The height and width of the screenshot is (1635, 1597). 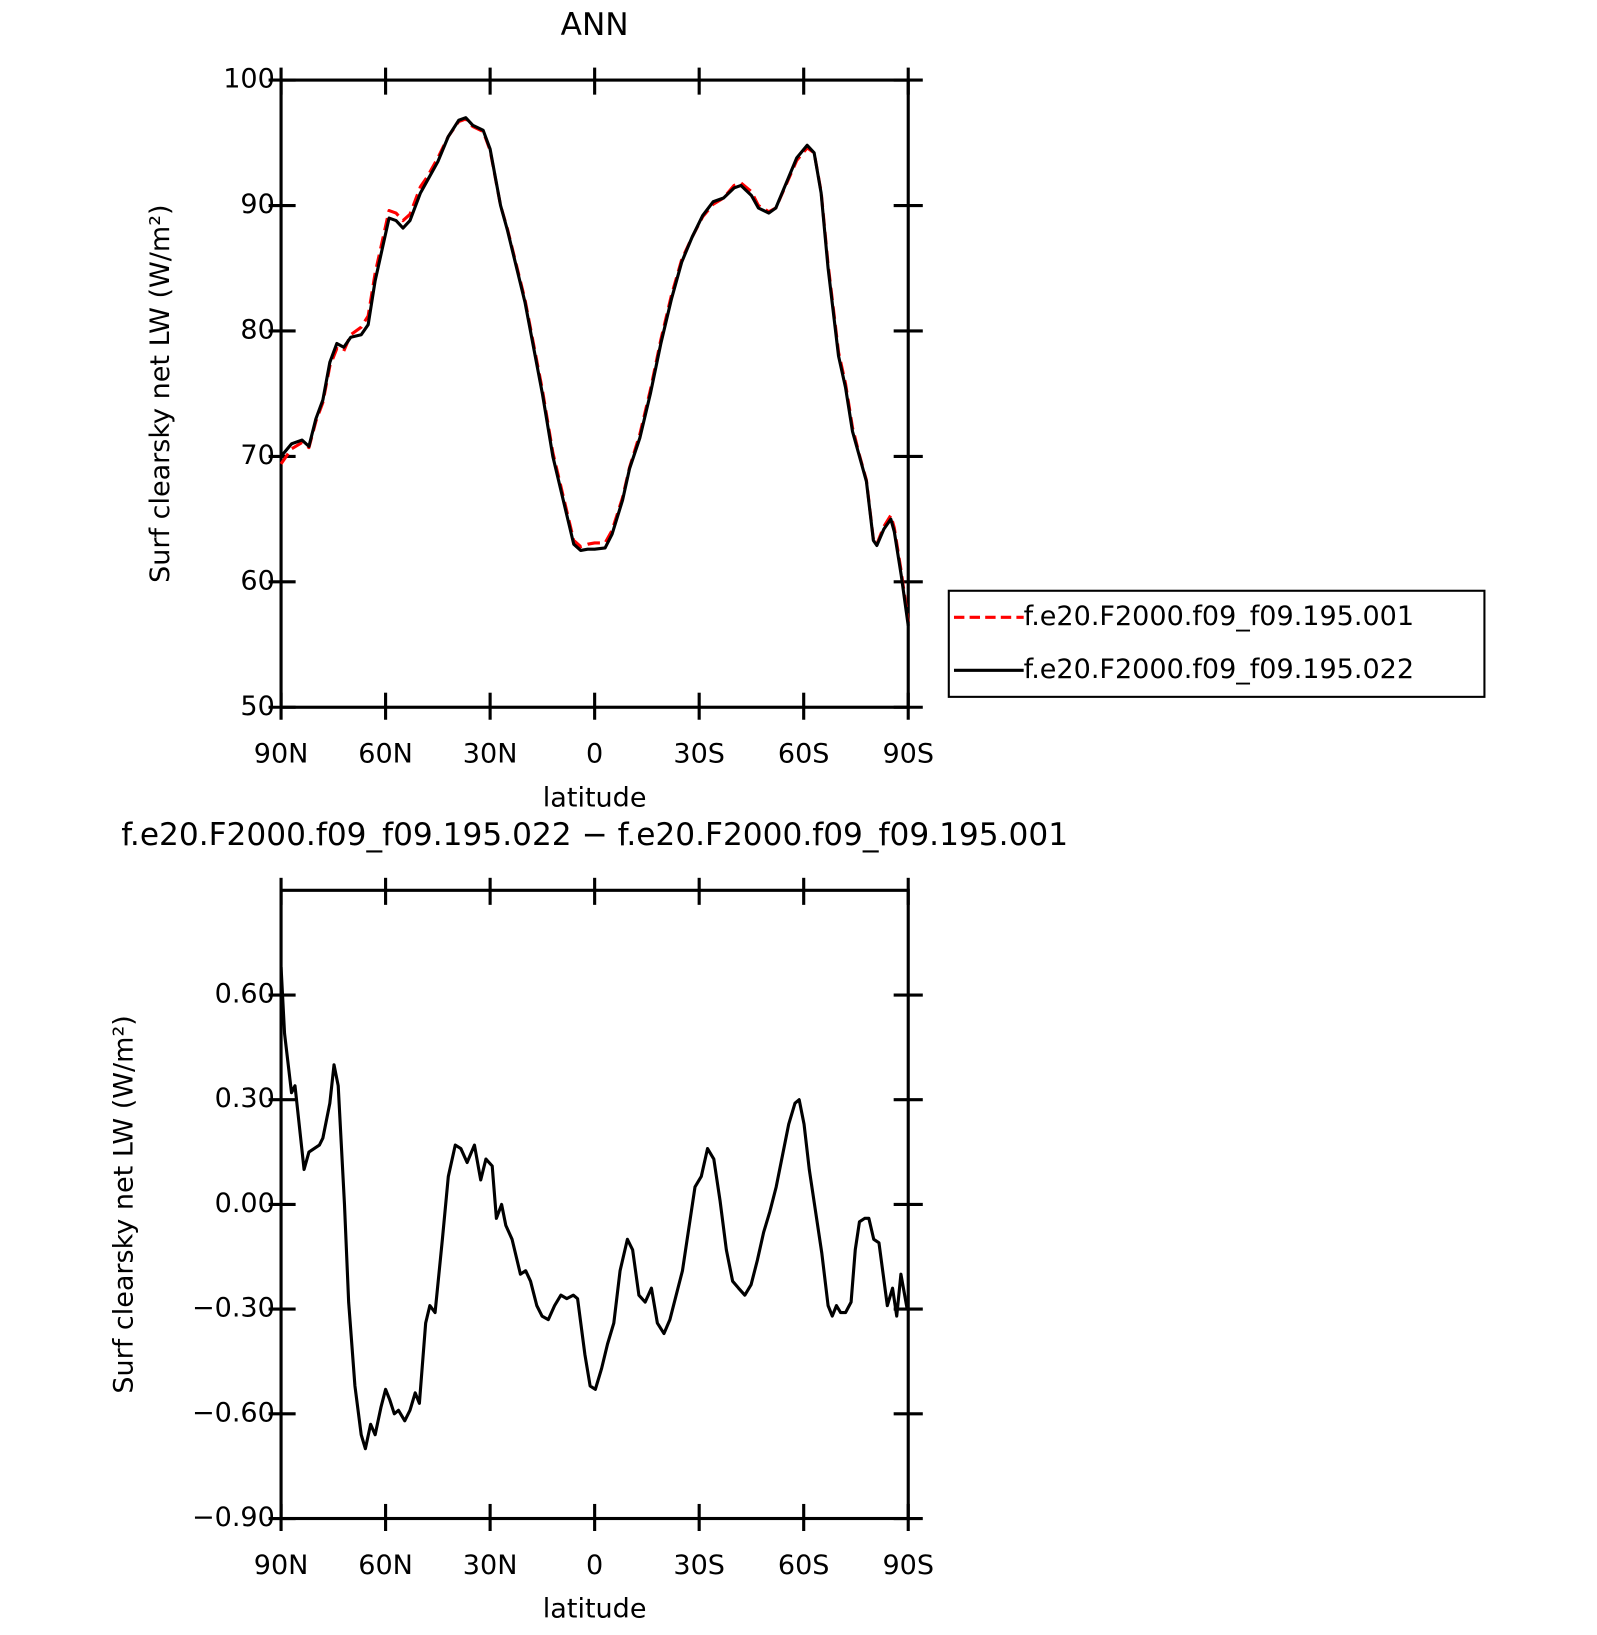 What do you see at coordinates (257, 580) in the screenshot?
I see `y-tick-label: 60` at bounding box center [257, 580].